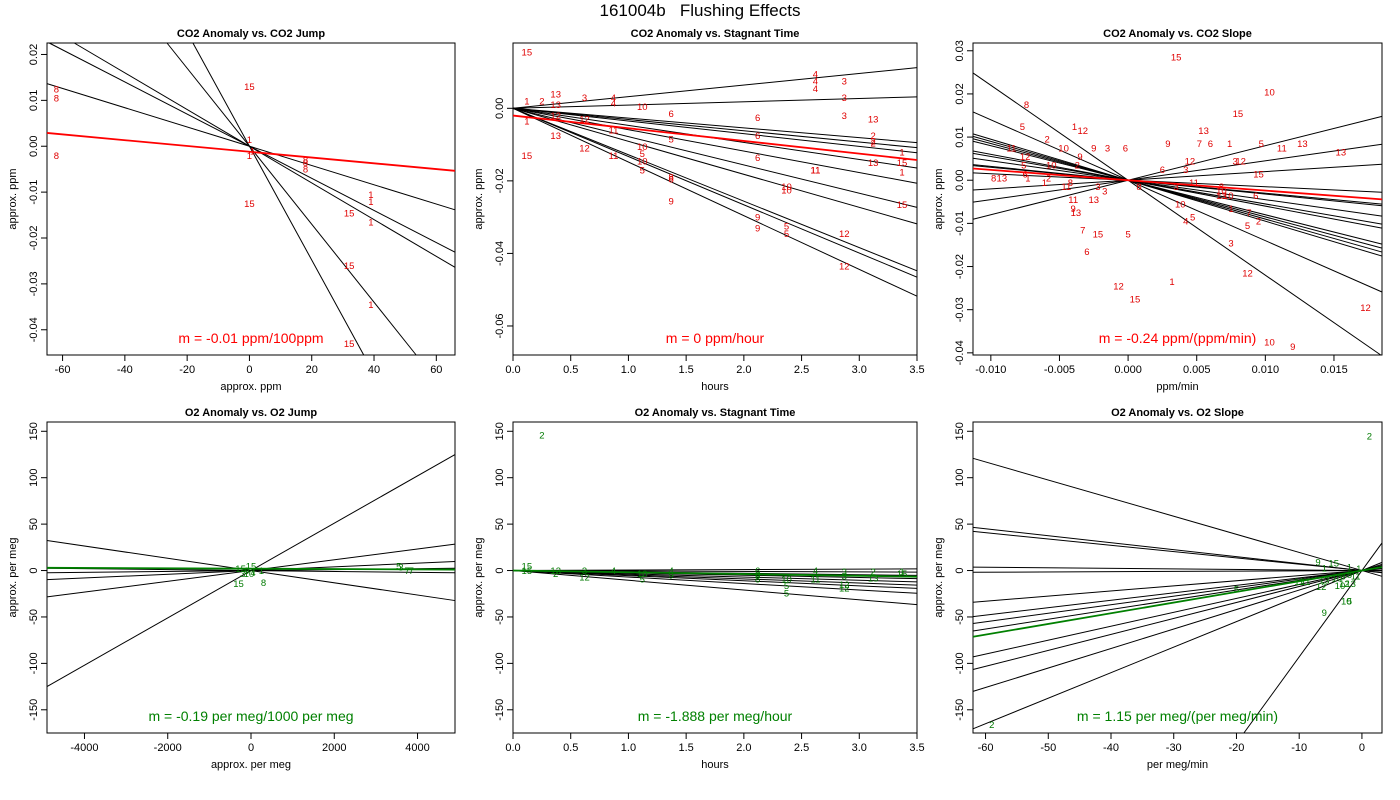  I want to click on slope-annotation: m = -0.24 ppm/(ppm/min), so click(1178, 338).